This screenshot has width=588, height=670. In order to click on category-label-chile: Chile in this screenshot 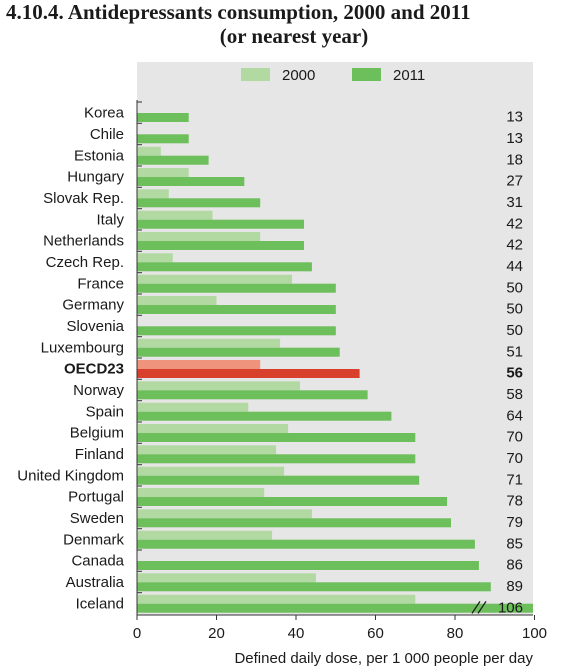, I will do `click(107, 134)`.